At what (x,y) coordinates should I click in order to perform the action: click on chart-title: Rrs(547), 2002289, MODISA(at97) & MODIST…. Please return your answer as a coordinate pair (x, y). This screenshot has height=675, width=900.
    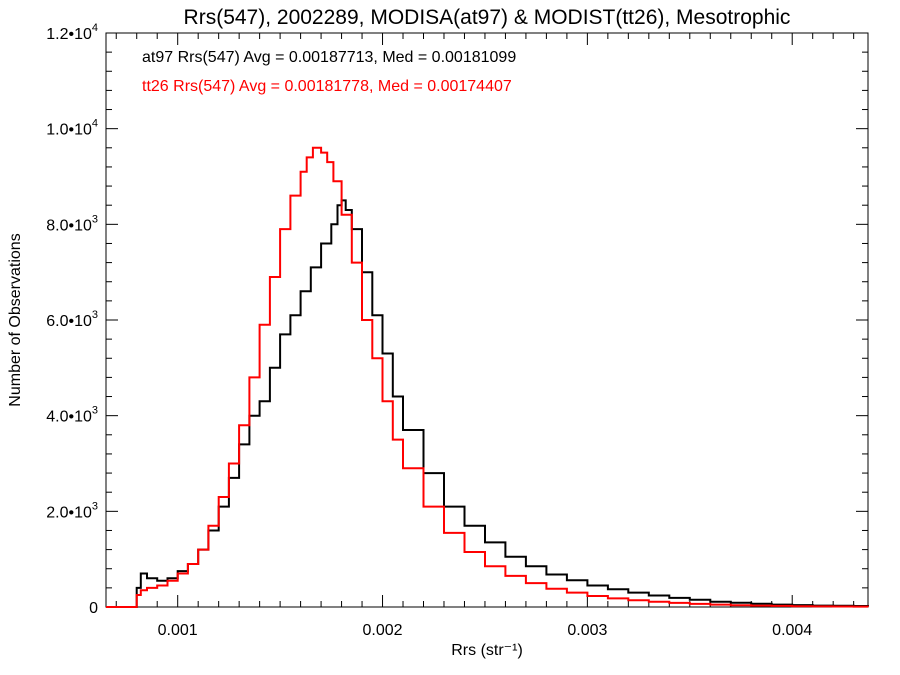
    Looking at the image, I should click on (487, 17).